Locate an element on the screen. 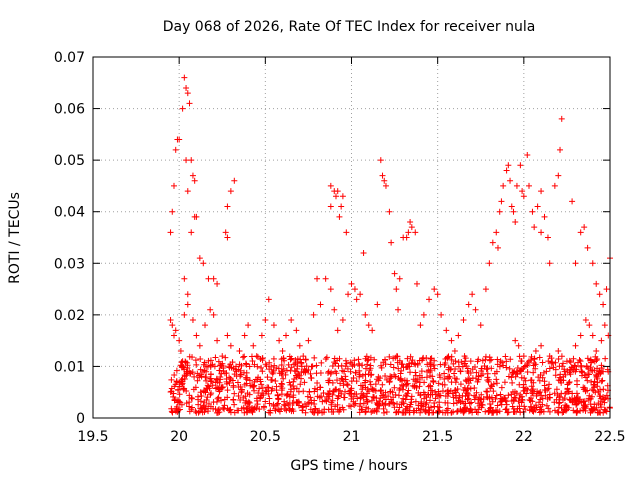  x-tick-label: 22 is located at coordinates (524, 437).